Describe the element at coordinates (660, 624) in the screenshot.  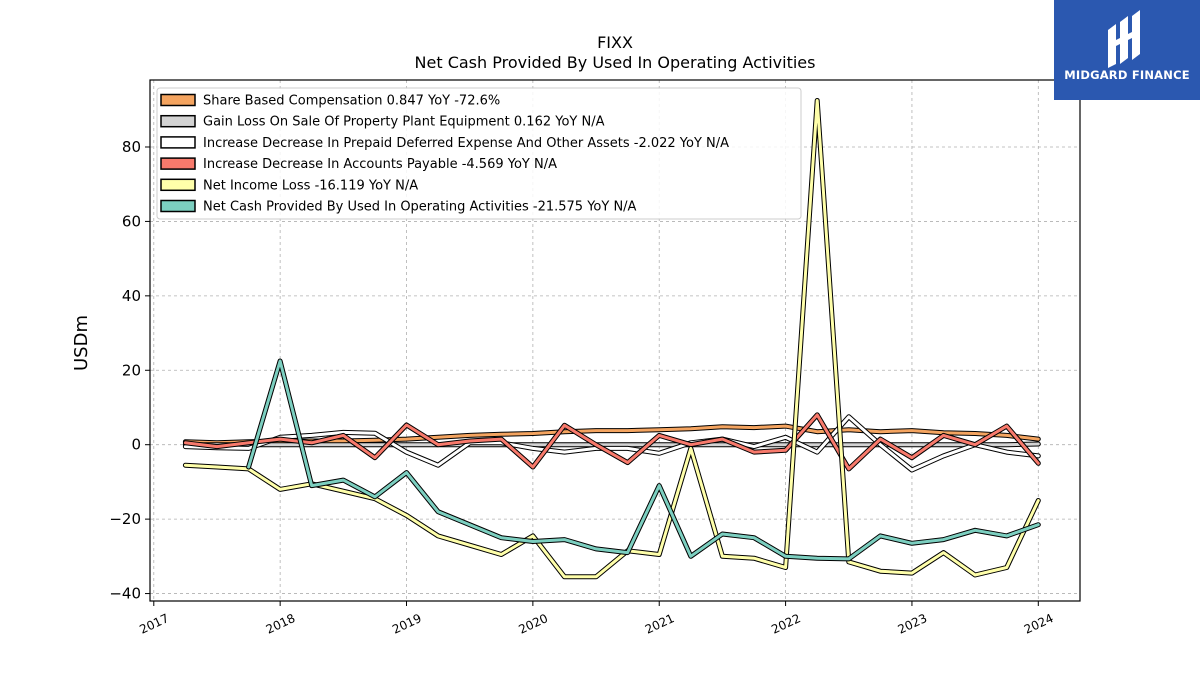
I see `x-tick-label: 2021` at that location.